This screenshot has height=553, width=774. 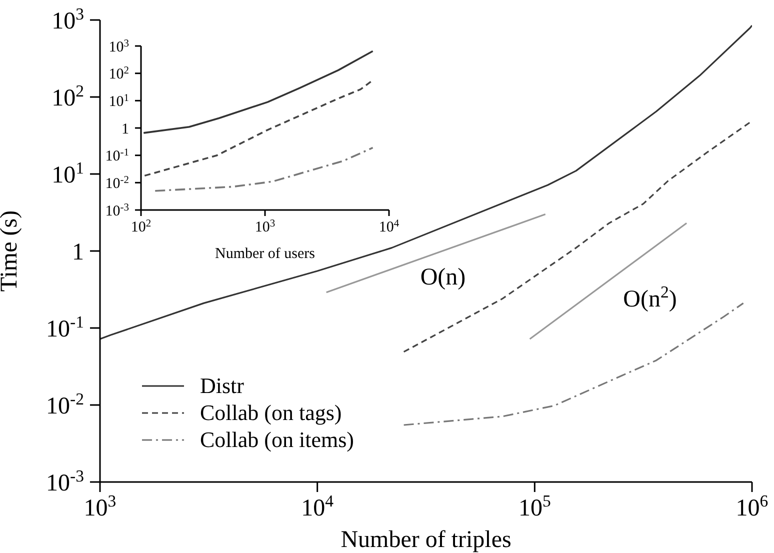 I want to click on x-axis-title: Number of users, so click(x=265, y=254).